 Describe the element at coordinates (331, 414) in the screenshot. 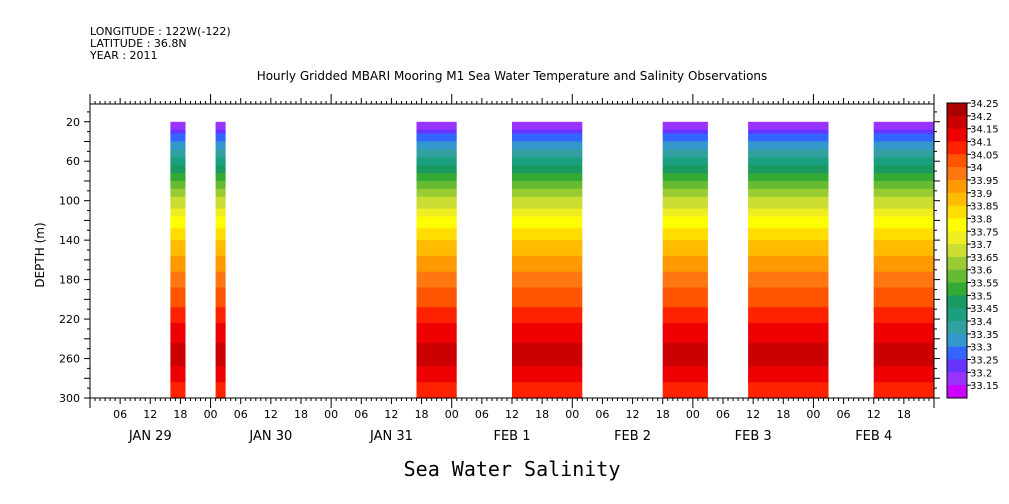

I see `x-hour-label: 00` at that location.